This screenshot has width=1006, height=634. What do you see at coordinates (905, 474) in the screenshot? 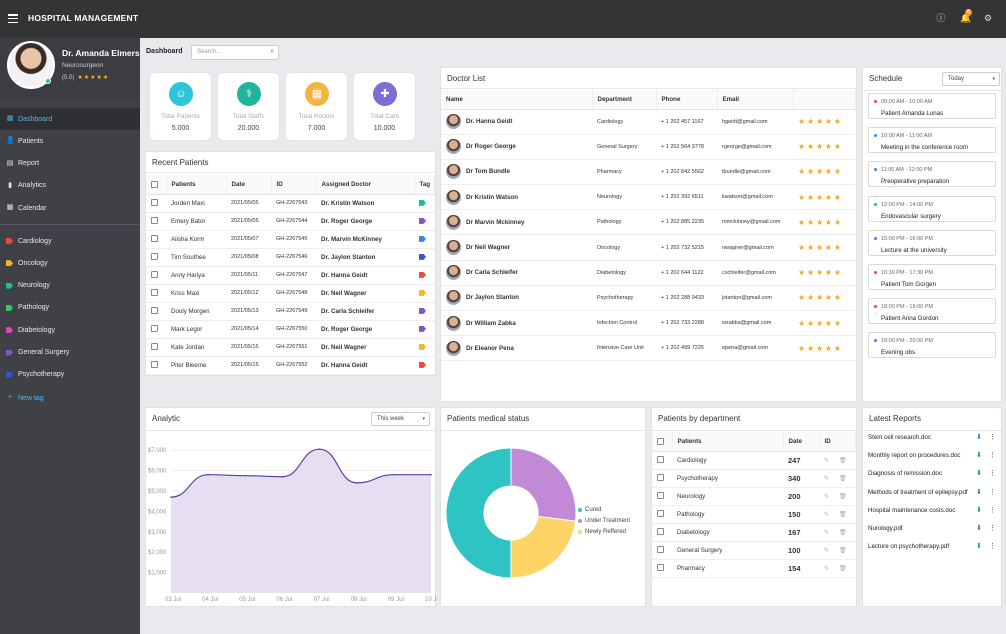
I see `report-file-name: Diagnosis of remission.doc` at bounding box center [905, 474].